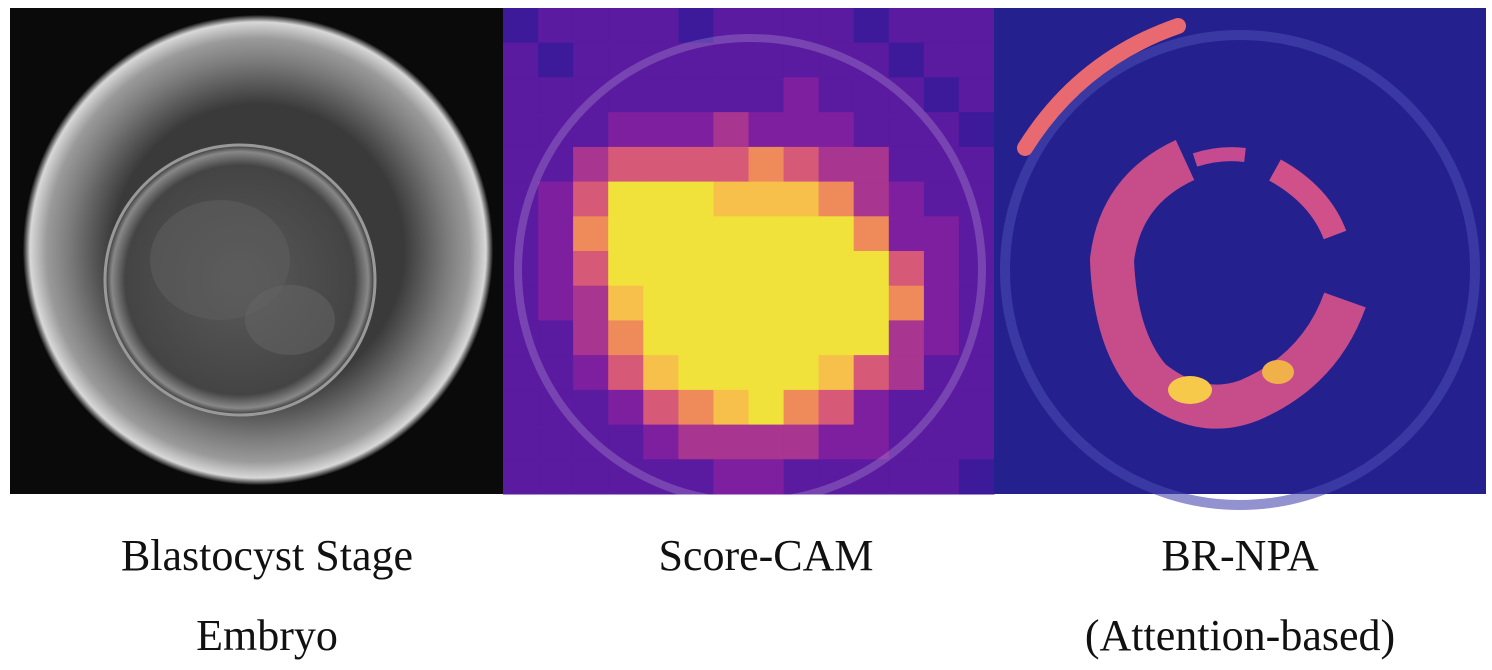  What do you see at coordinates (1240, 635) in the screenshot?
I see `caption: (Attention-based)` at bounding box center [1240, 635].